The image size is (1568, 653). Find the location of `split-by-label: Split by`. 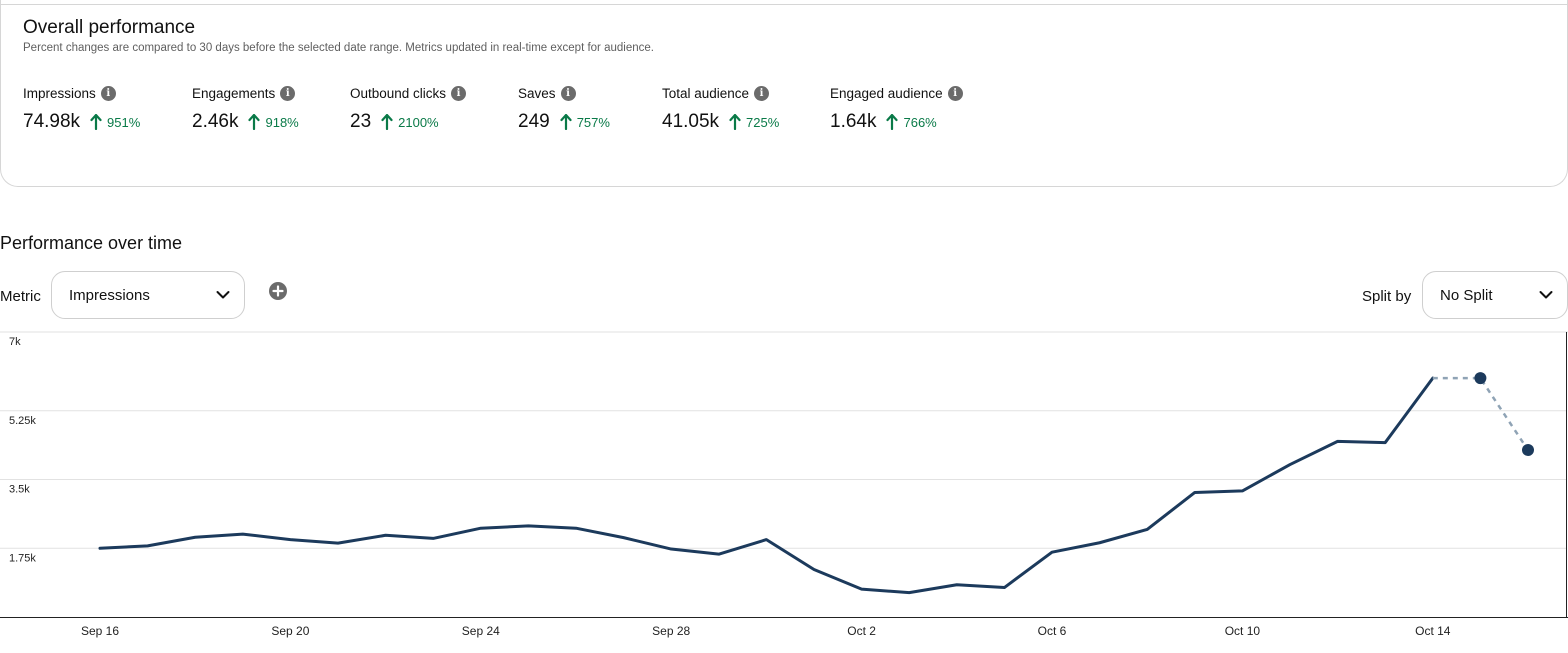

split-by-label: Split by is located at coordinates (1387, 296).